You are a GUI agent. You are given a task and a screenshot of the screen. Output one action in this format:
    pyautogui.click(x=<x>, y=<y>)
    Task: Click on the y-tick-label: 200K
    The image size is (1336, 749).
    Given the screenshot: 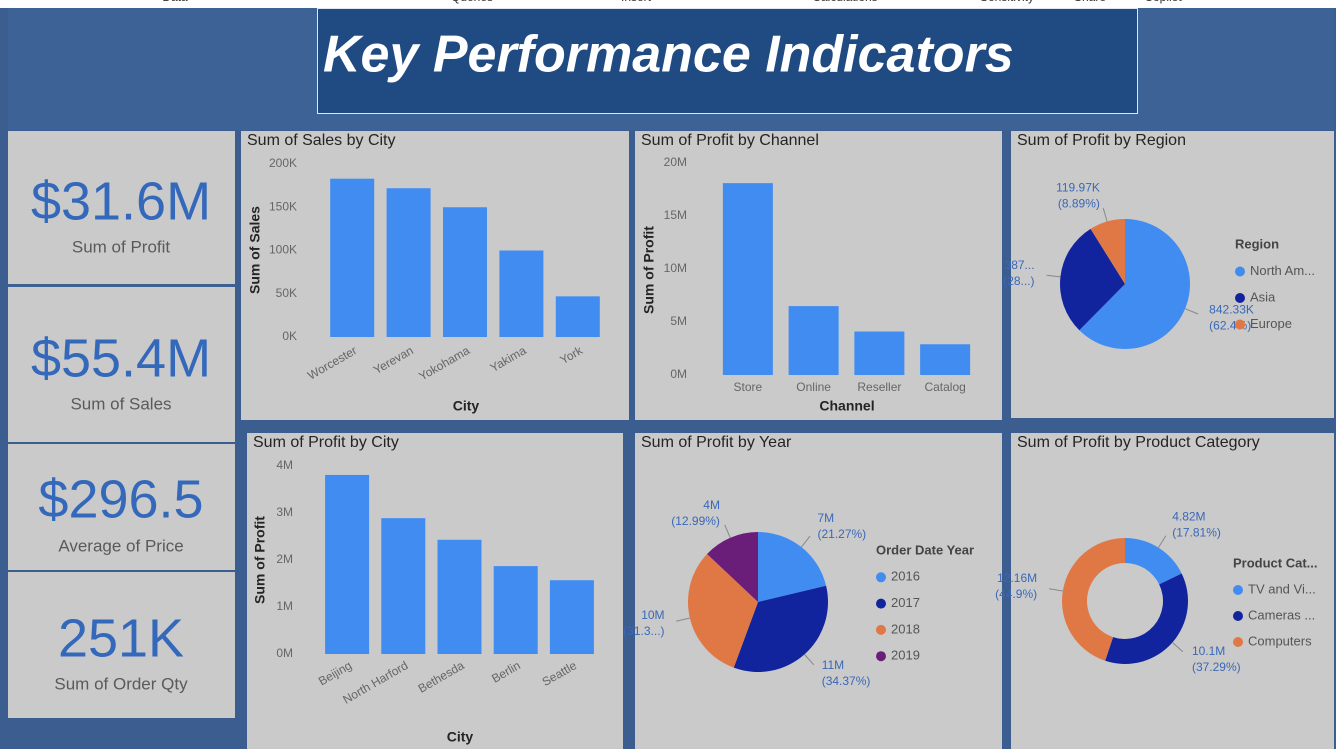 What is the action you would take?
    pyautogui.click(x=283, y=163)
    